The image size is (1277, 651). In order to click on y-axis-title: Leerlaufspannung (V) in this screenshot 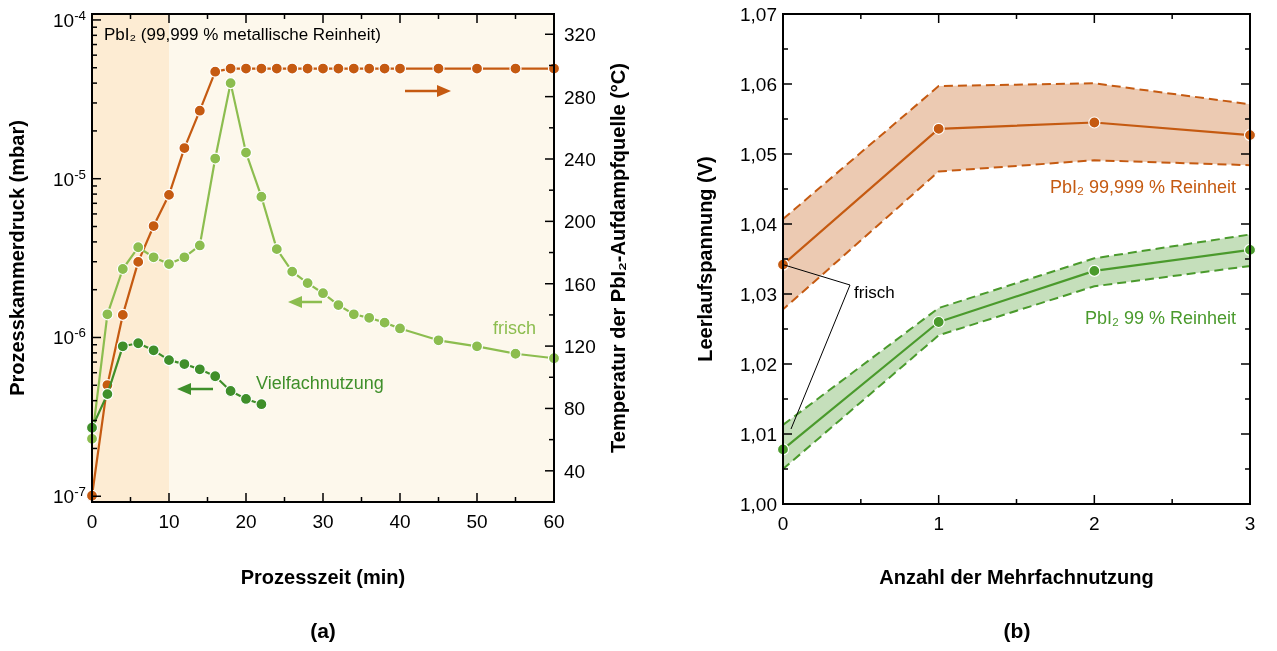, I will do `click(705, 259)`.